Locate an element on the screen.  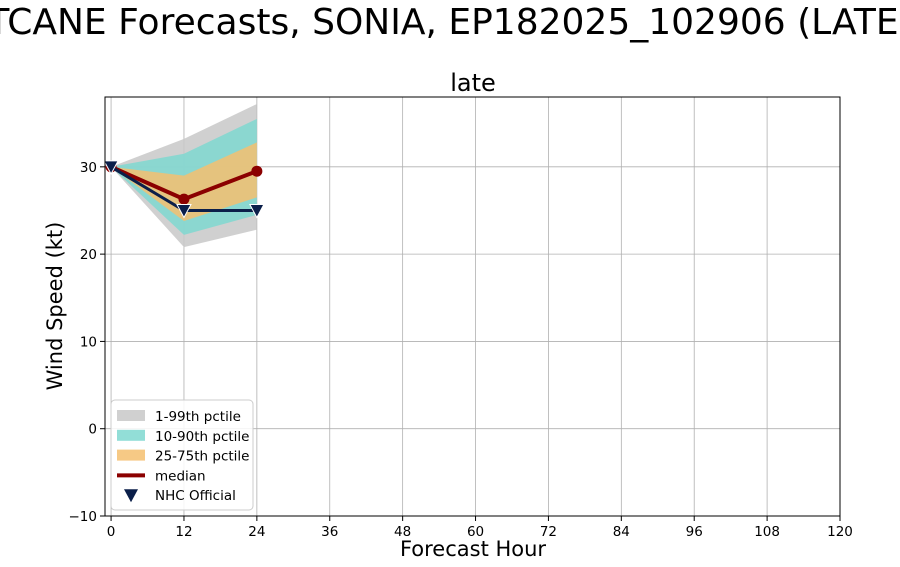
x-tick-label: 60 is located at coordinates (475, 532).